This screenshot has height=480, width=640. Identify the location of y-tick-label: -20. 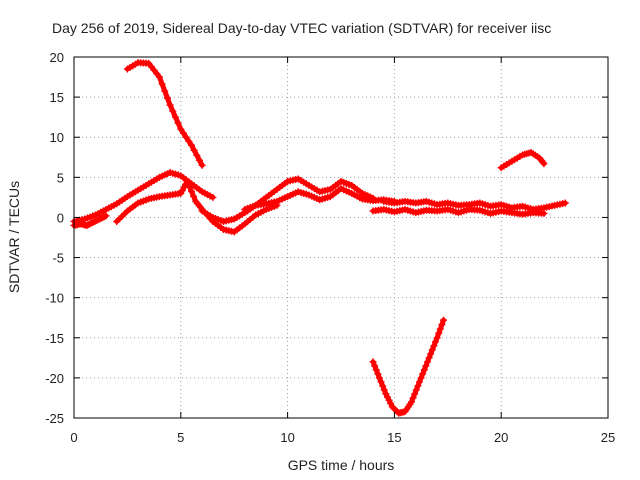
(54, 378).